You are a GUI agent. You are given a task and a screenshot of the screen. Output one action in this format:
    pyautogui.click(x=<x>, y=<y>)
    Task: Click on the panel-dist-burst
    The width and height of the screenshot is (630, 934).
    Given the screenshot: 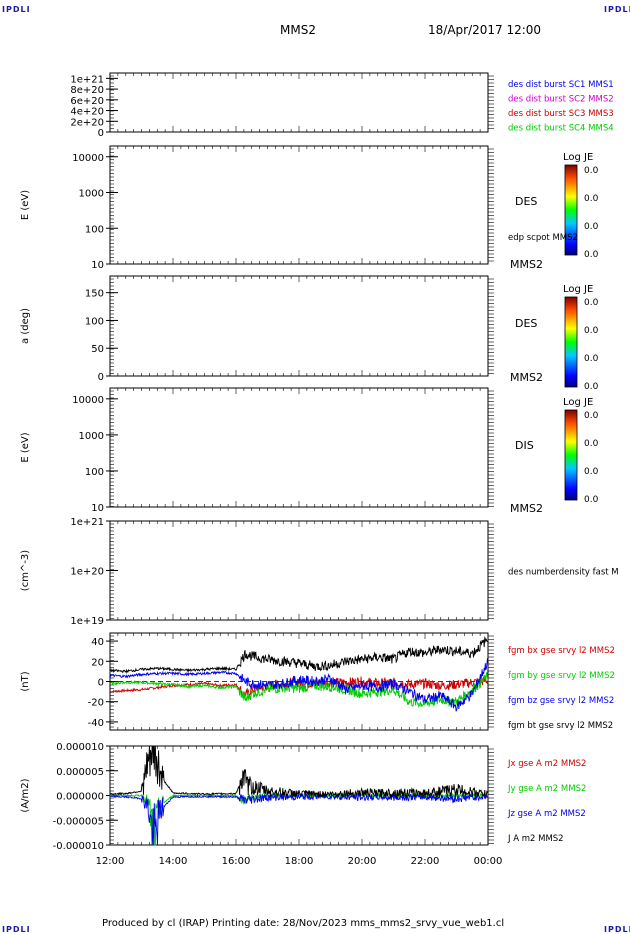 What is the action you would take?
    pyautogui.click(x=300, y=102)
    